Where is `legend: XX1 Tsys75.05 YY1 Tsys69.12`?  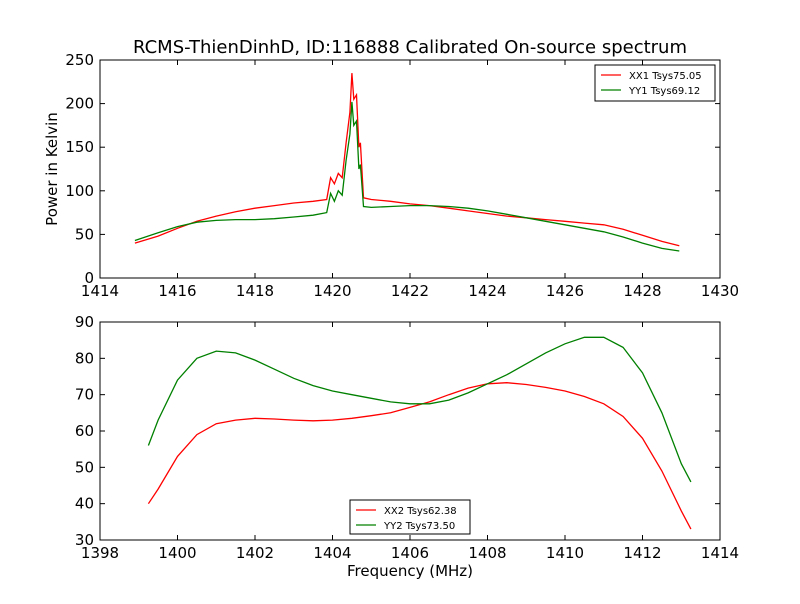
legend: XX1 Tsys75.05 YY1 Tsys69.12 is located at coordinates (655, 83).